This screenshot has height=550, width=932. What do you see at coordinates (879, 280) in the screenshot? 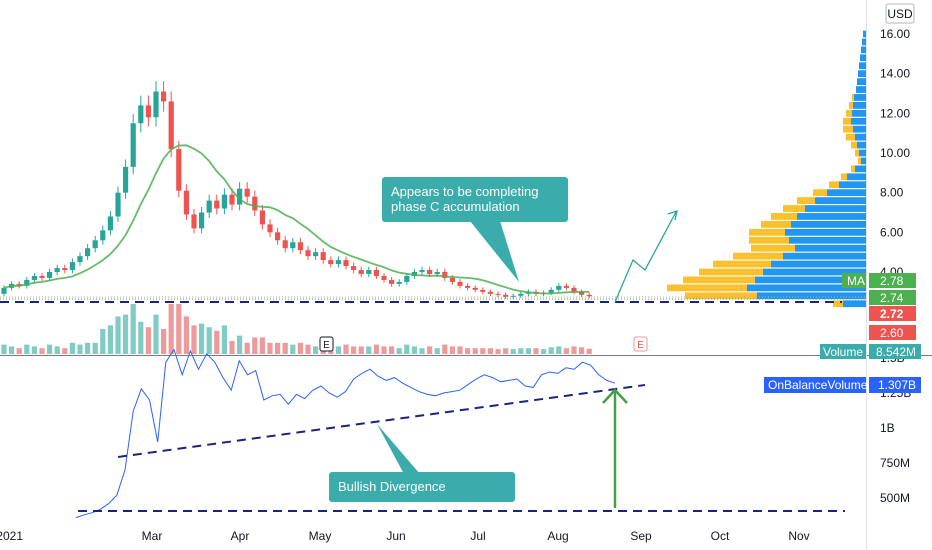
I see `ma-tag: MA 2.78` at bounding box center [879, 280].